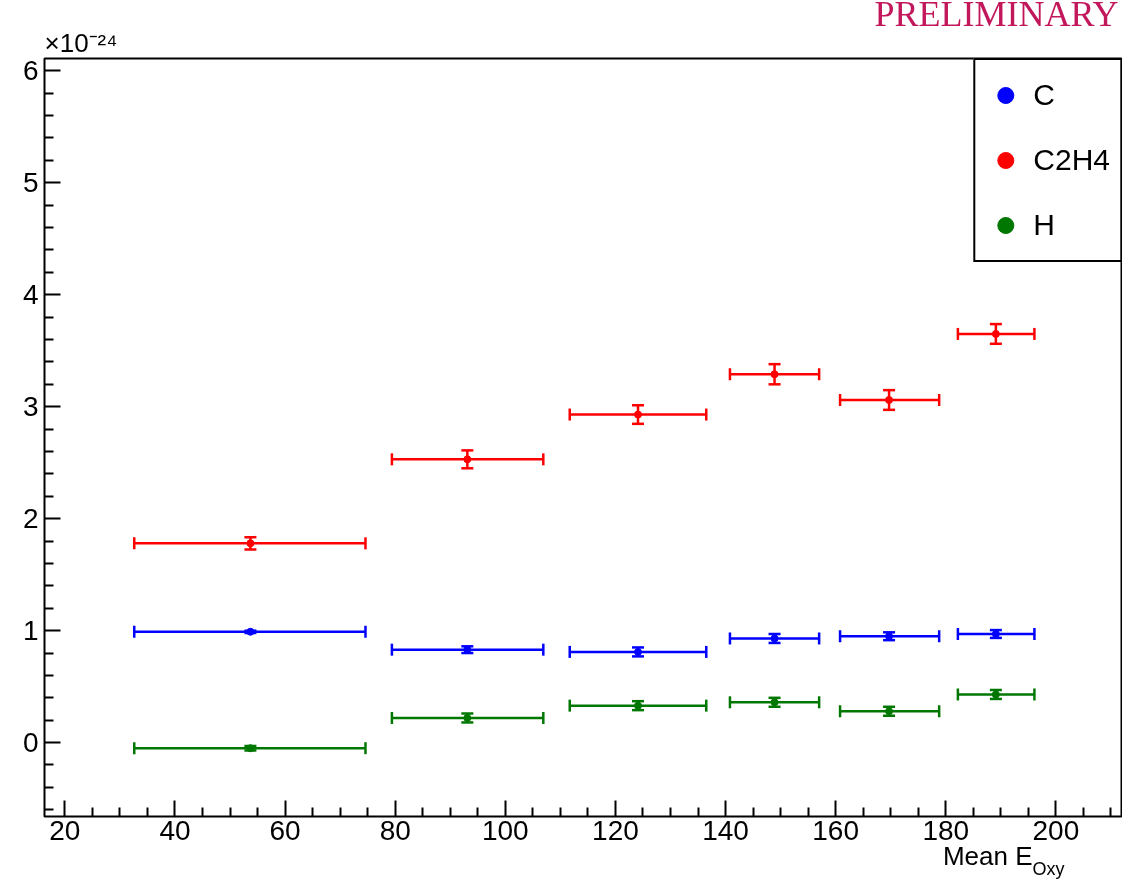 Image resolution: width=1122 pixels, height=894 pixels. What do you see at coordinates (65, 830) in the screenshot?
I see `x-tick-label: 20` at bounding box center [65, 830].